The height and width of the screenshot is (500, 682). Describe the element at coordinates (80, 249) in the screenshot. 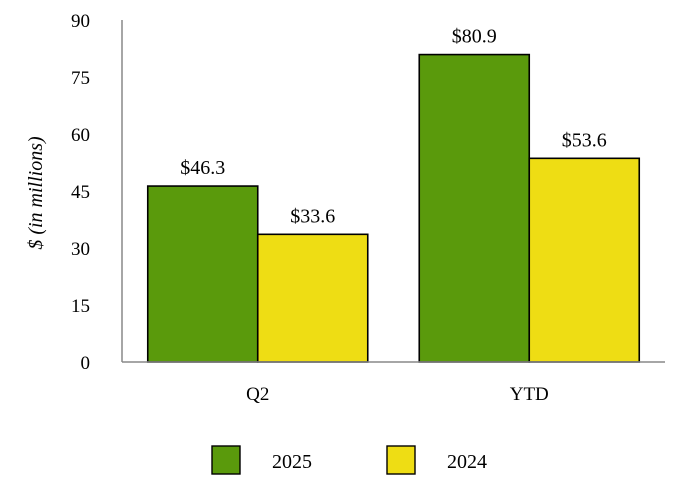

I see `y-tick-label-2: 30` at that location.